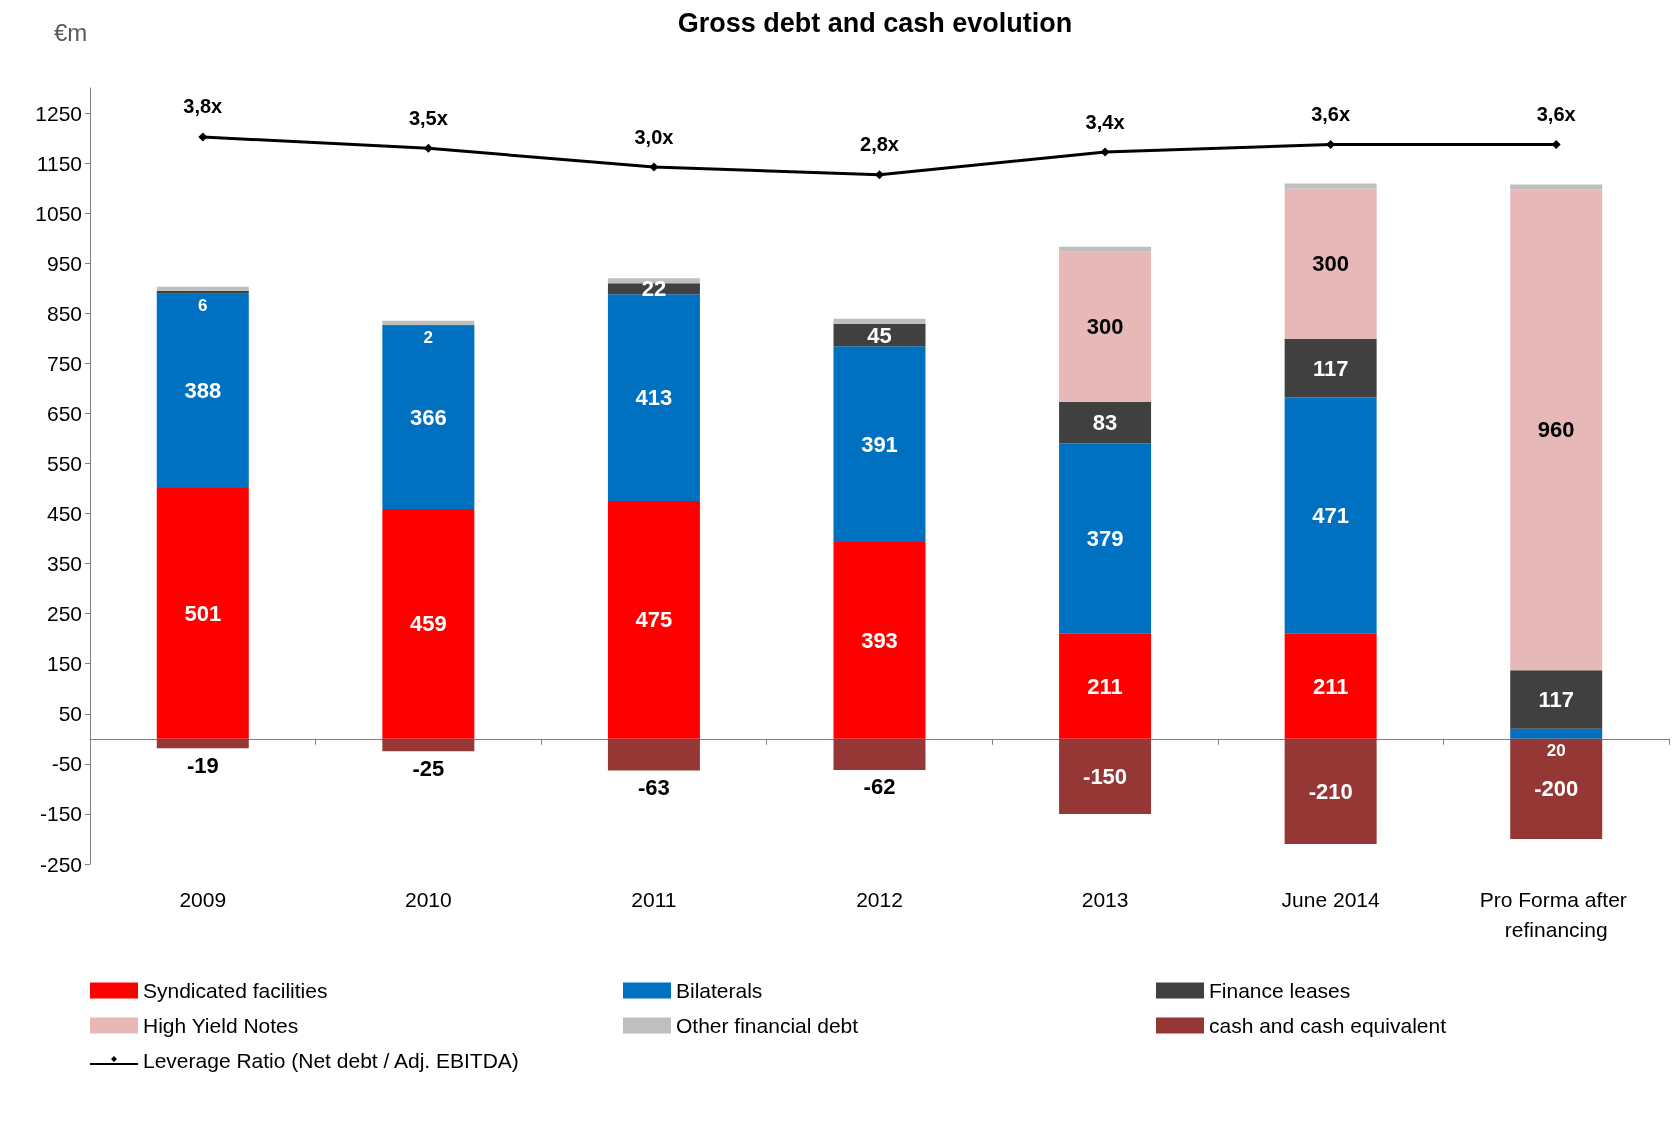 This screenshot has width=1674, height=1141. Describe the element at coordinates (60, 864) in the screenshot. I see `y-tick-label: -250` at that location.